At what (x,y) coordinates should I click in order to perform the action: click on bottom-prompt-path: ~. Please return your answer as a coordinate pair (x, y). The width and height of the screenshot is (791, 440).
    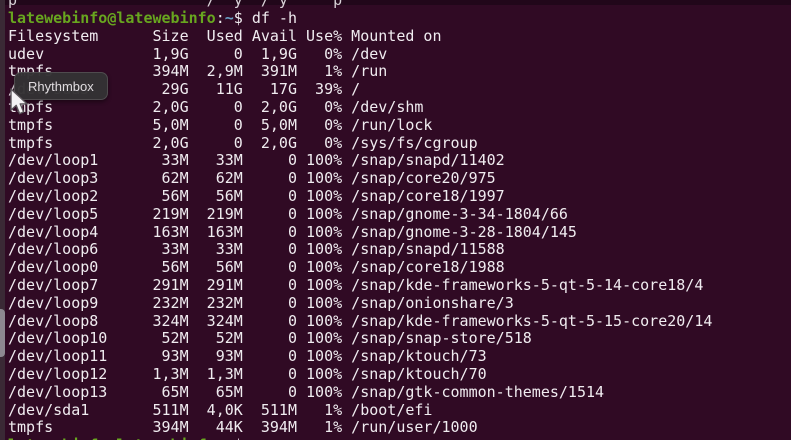
    Looking at the image, I should click on (229, 438).